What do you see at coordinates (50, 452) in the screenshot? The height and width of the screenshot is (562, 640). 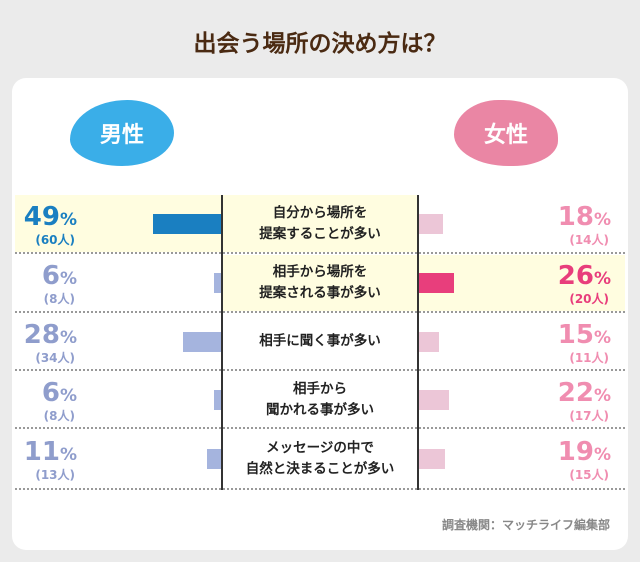 I see `male-value-label: 11%` at bounding box center [50, 452].